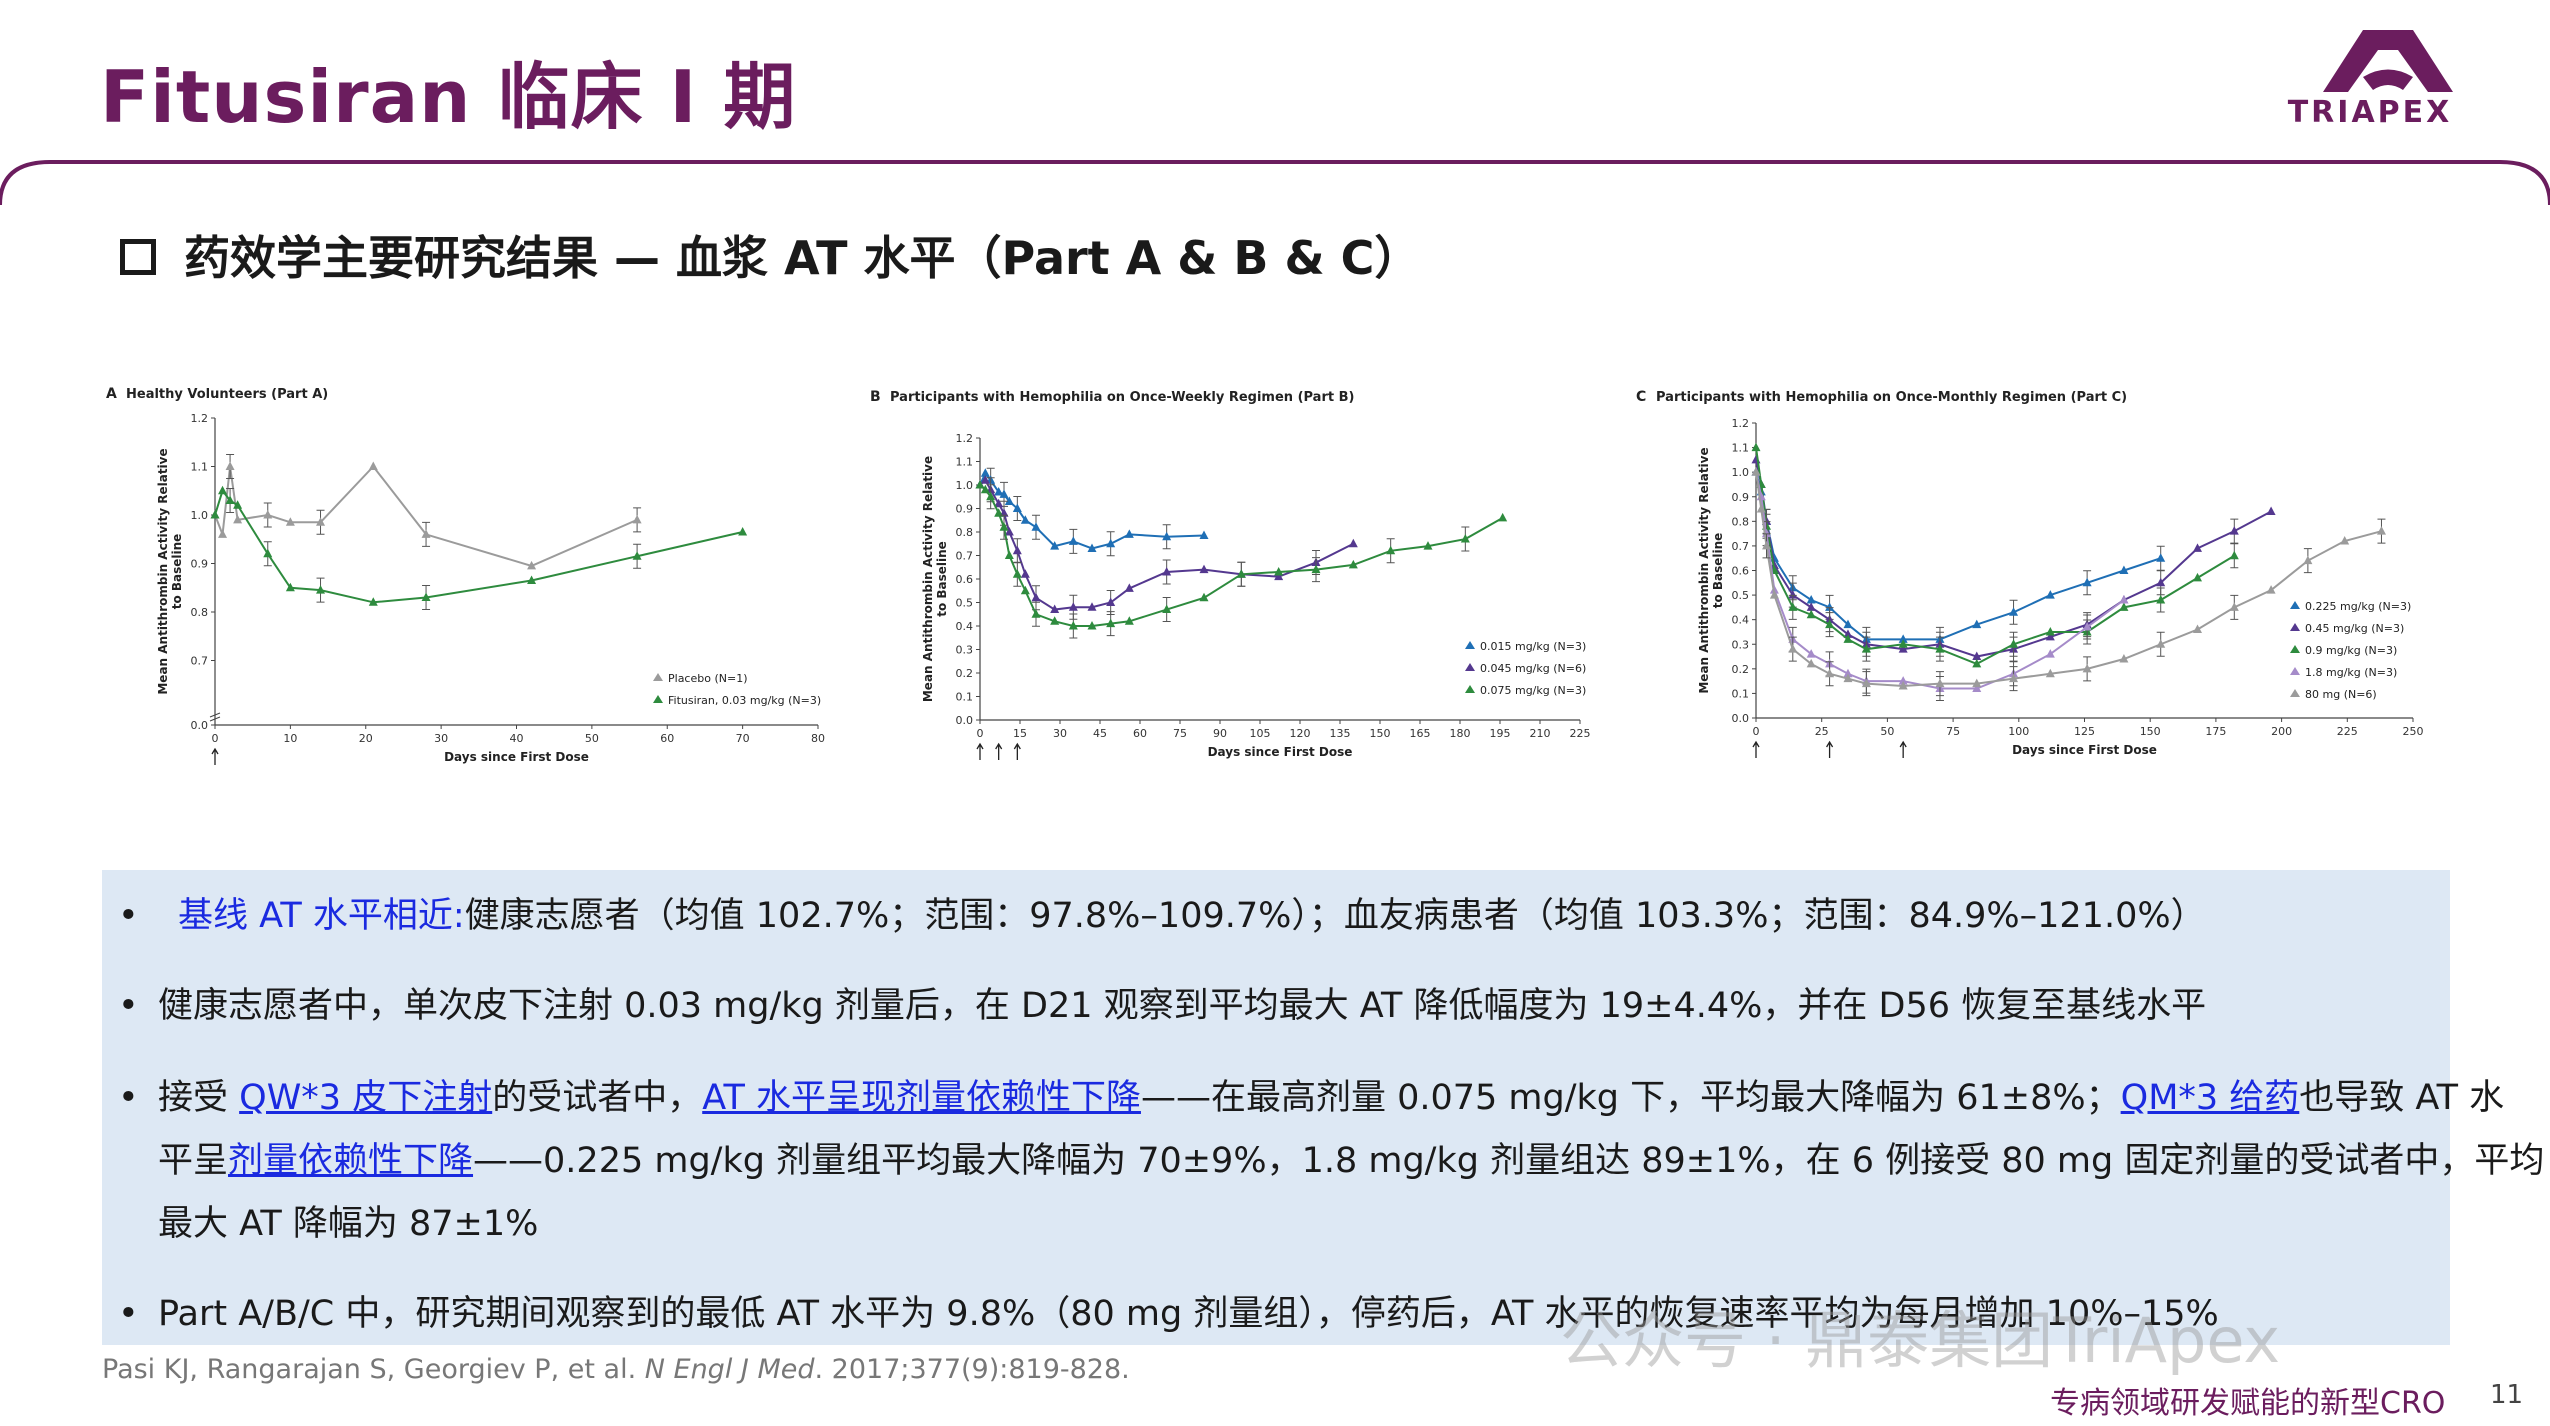  What do you see at coordinates (965, 556) in the screenshot?
I see `y-tick-label: 0.7` at bounding box center [965, 556].